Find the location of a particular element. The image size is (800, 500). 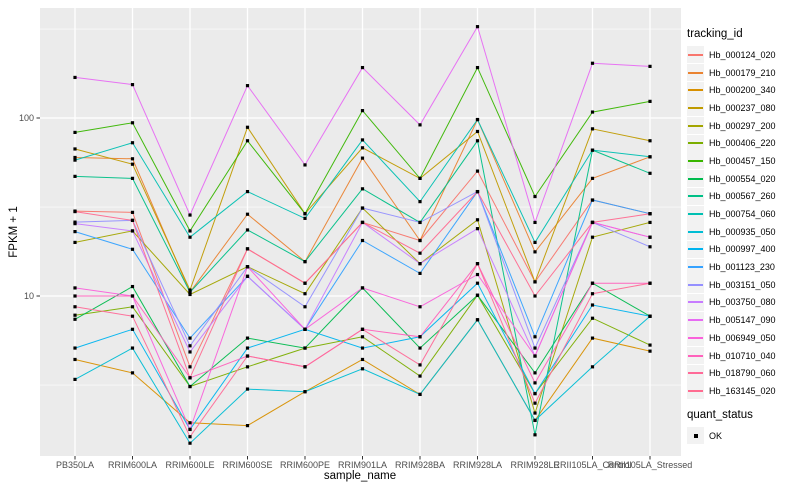

legend-label: Hb_018790_060 is located at coordinates (742, 373).